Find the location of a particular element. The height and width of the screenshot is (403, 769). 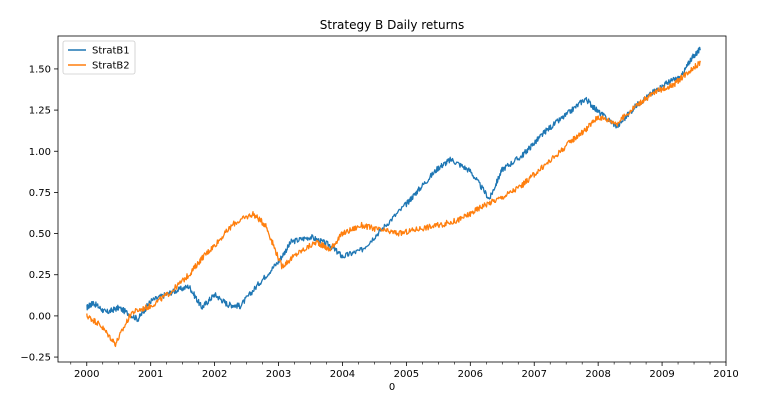

legend: StratB1 StratB2 is located at coordinates (99, 57).